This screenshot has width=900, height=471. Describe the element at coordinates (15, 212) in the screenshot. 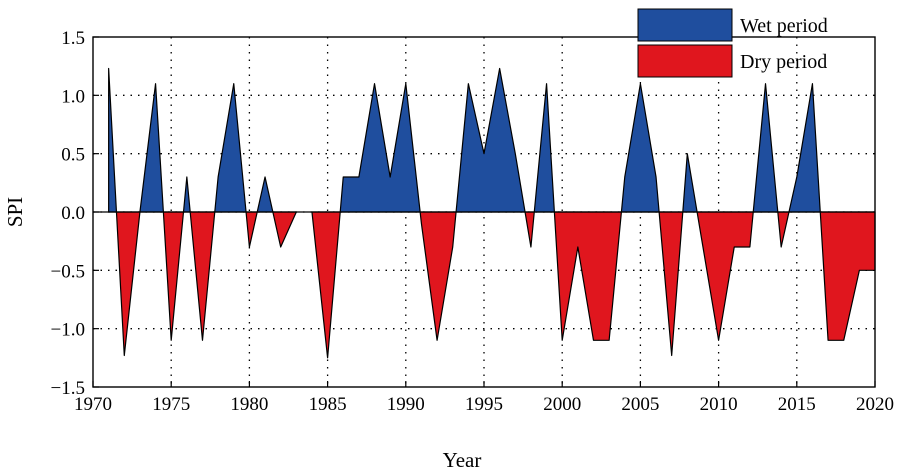

I see `y-axis-title: SPI` at that location.